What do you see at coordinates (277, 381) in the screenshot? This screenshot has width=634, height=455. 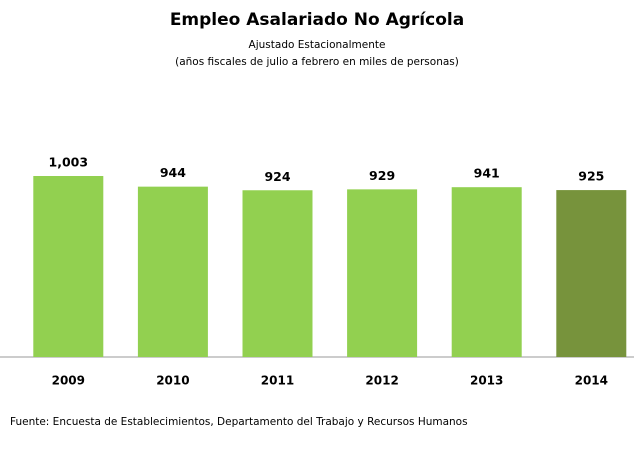 I see `x-tick-label: 2011` at bounding box center [277, 381].